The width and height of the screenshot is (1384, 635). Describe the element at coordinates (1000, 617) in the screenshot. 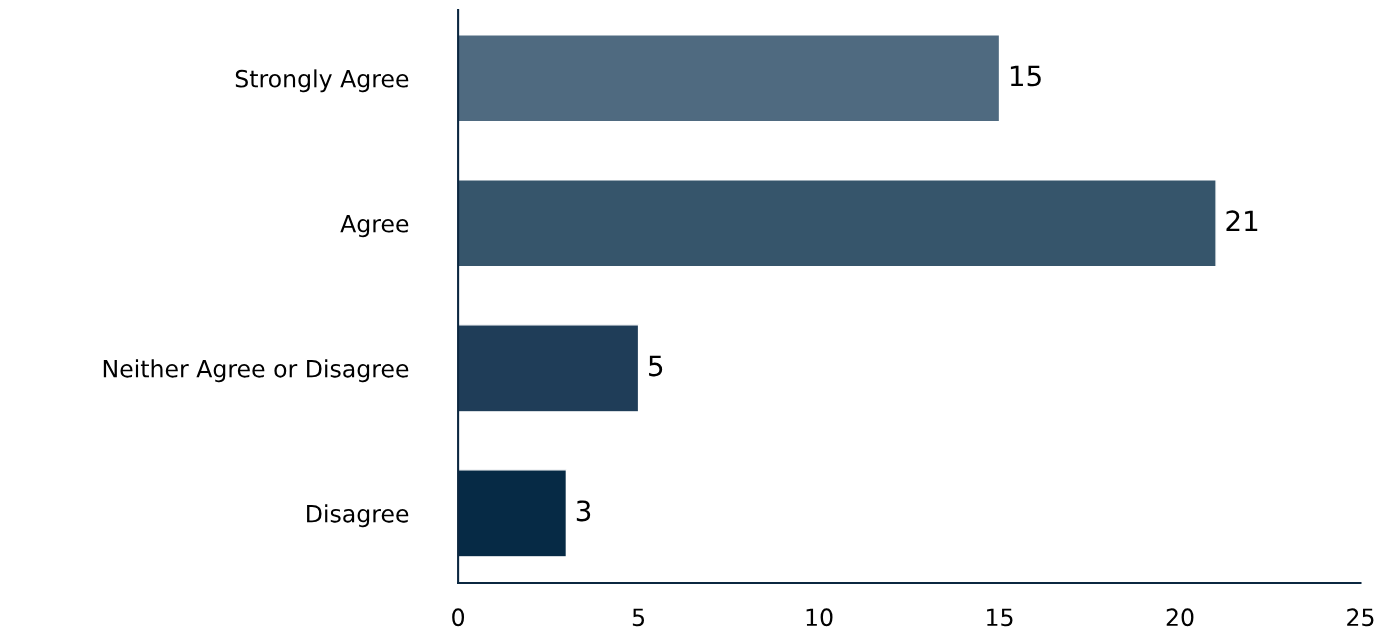

I see `x-tick-label: 15` at that location.